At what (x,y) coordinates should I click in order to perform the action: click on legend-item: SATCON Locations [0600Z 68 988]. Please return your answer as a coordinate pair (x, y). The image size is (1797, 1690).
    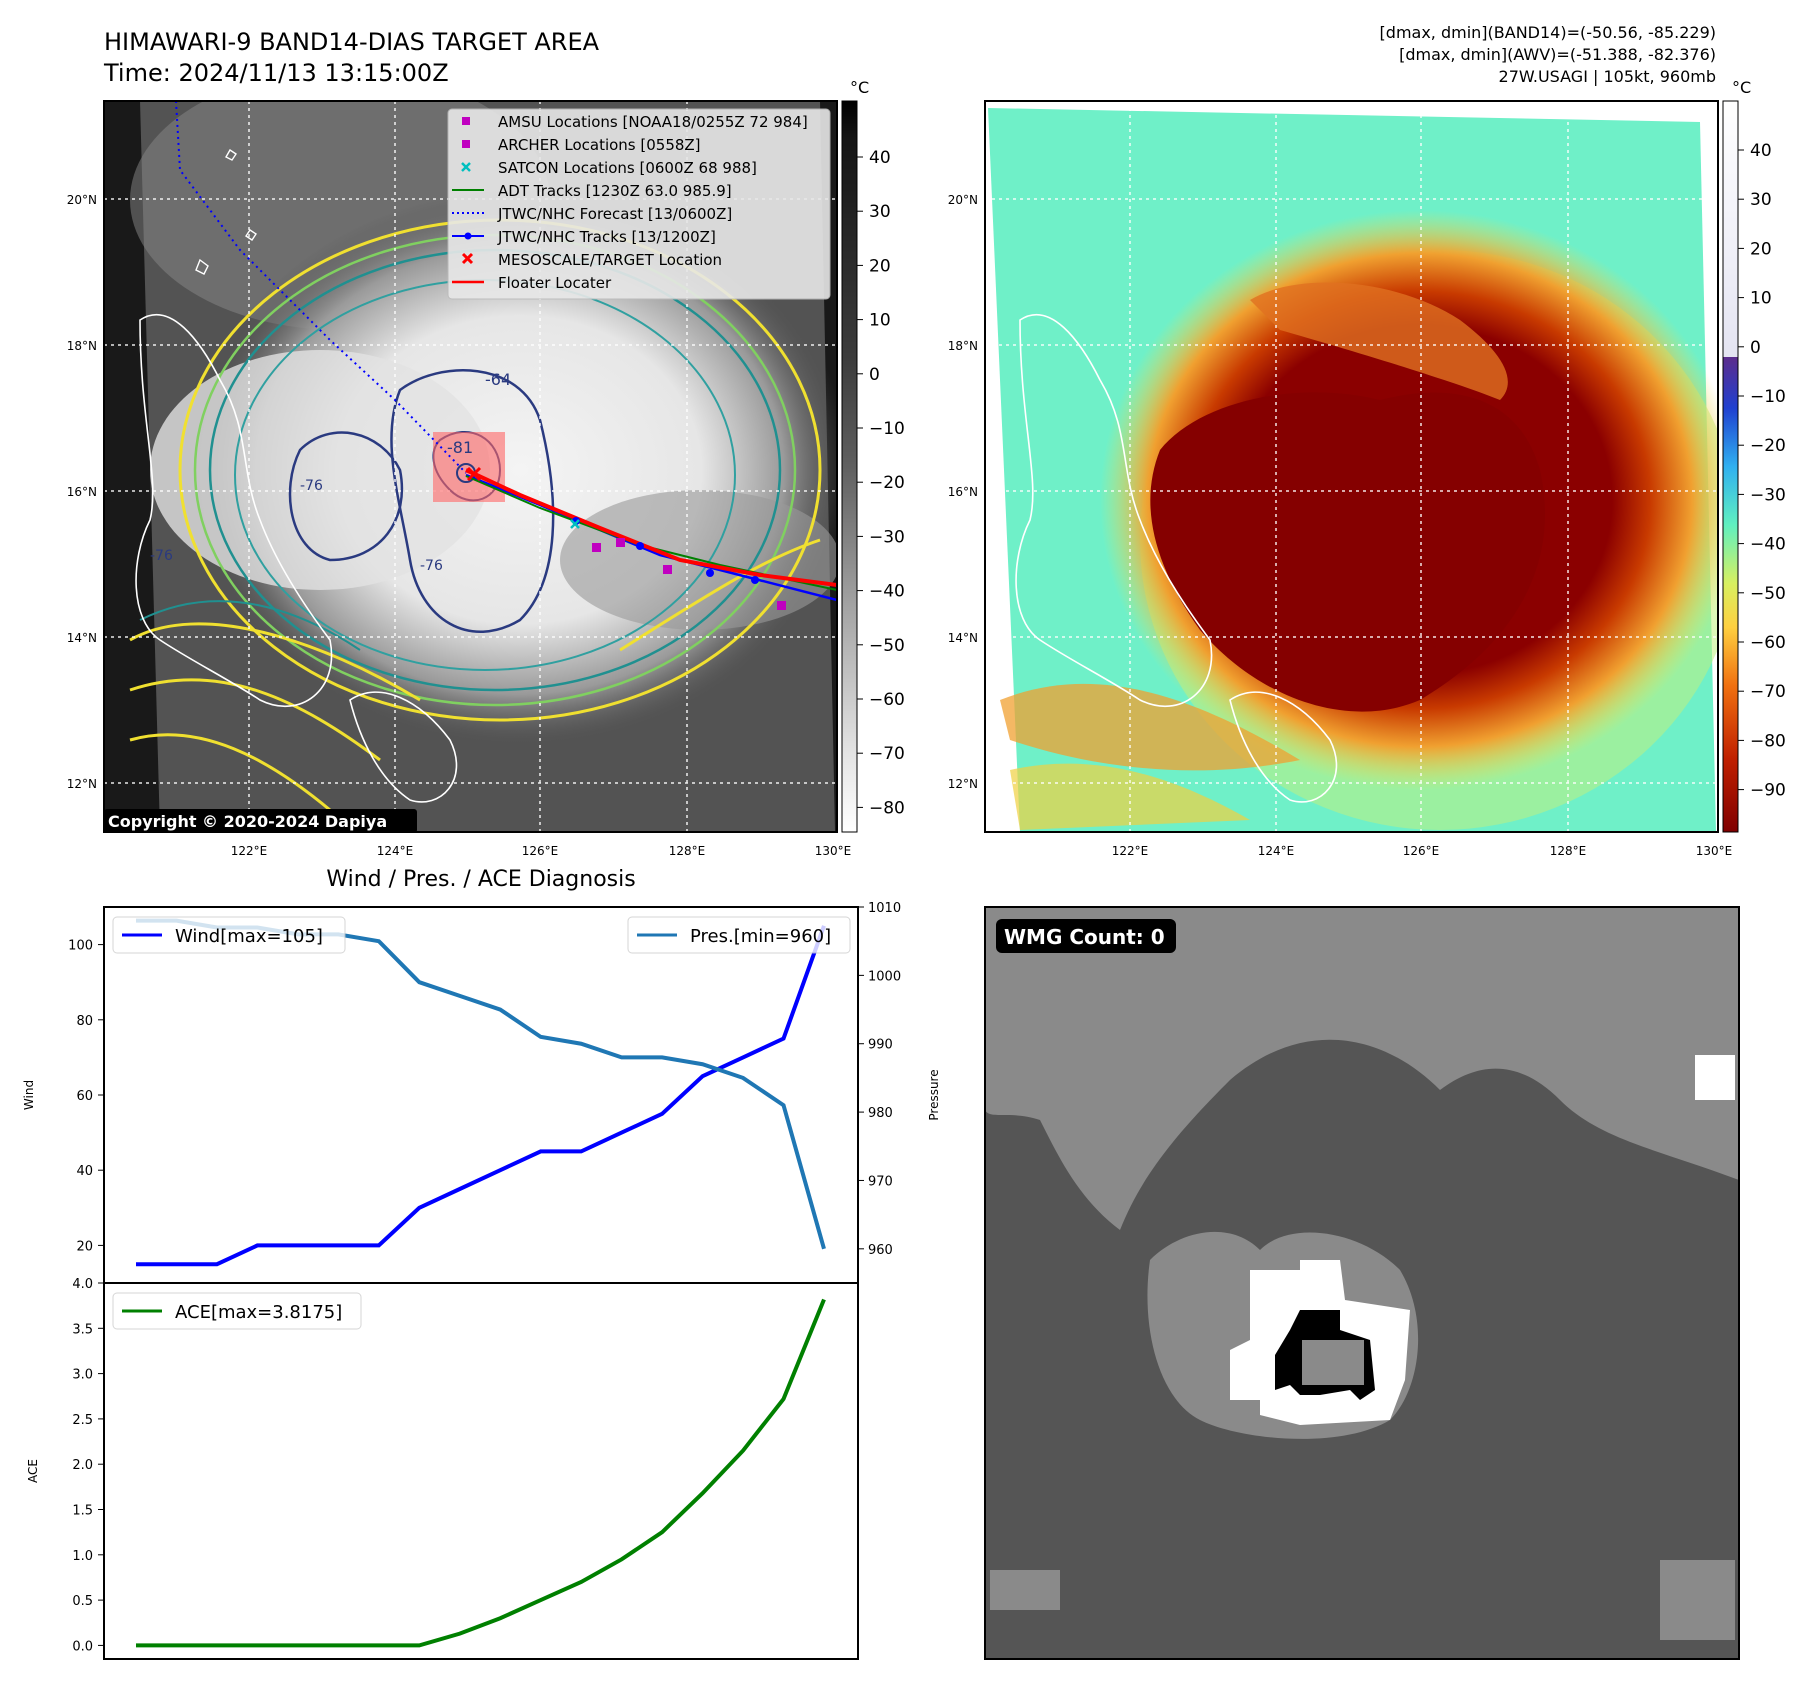
    Looking at the image, I should click on (609, 168).